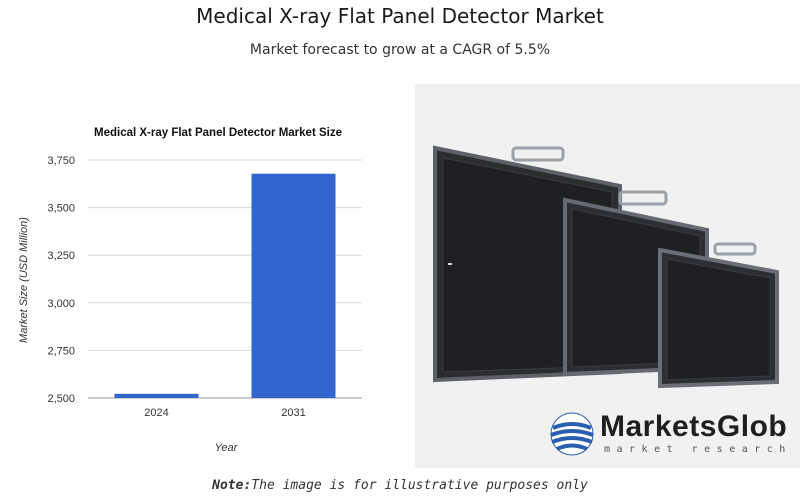 The width and height of the screenshot is (800, 500). Describe the element at coordinates (232, 485) in the screenshot. I see `note-label: Note:` at that location.